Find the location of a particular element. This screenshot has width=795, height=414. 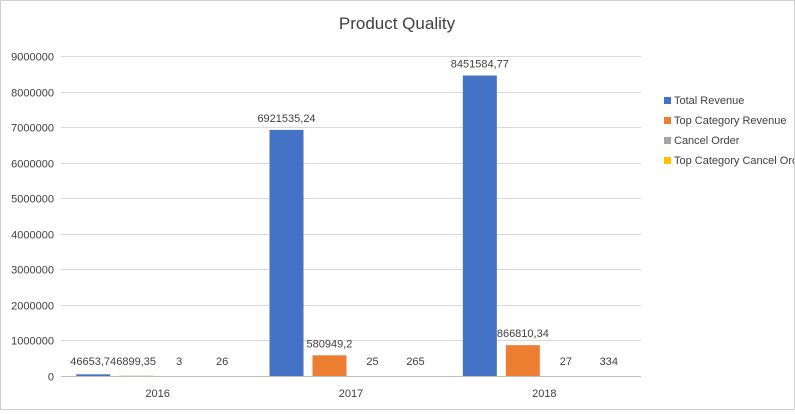

legend-label: Top Category Cancel Order is located at coordinates (734, 161).